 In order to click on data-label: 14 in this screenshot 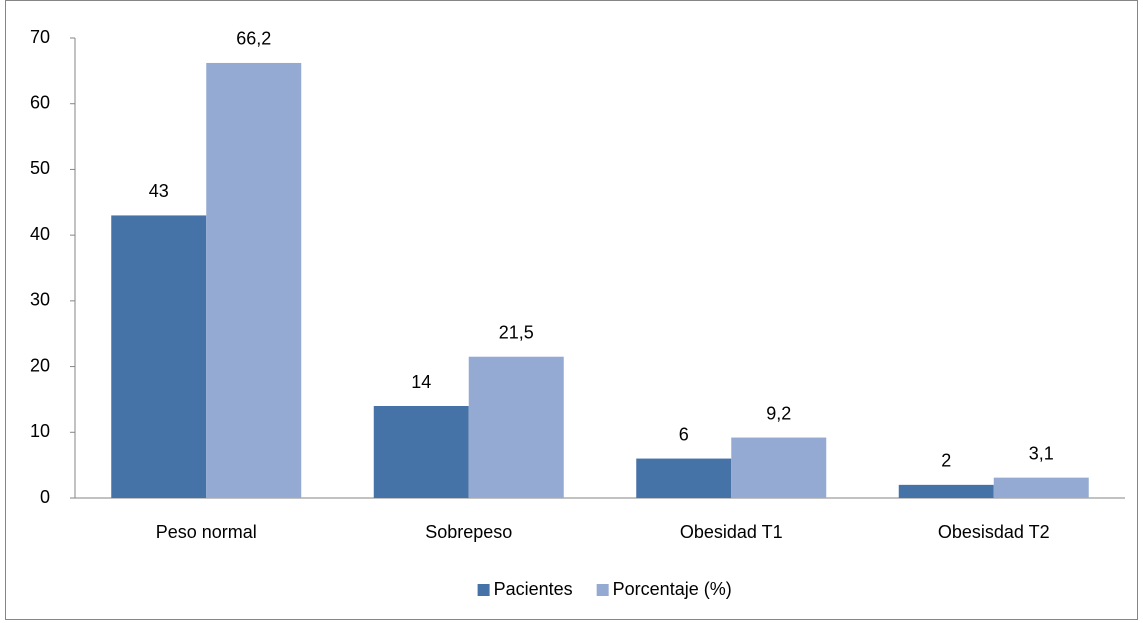, I will do `click(421, 382)`.